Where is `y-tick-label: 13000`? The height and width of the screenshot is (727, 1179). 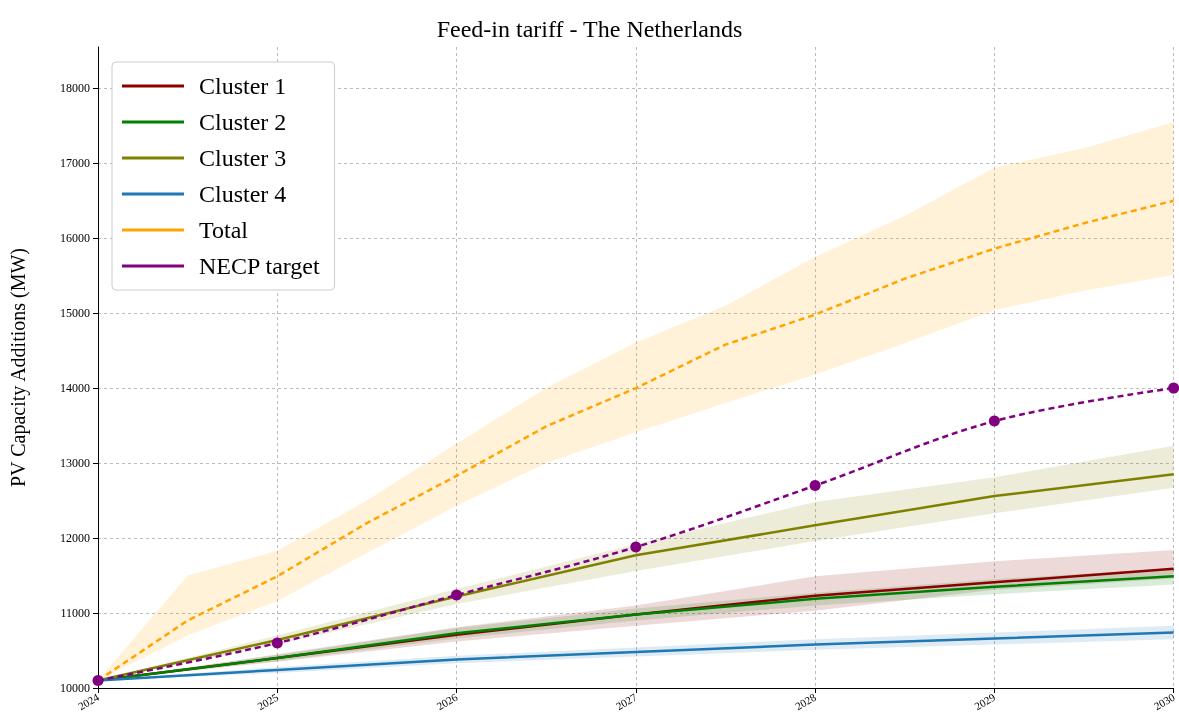
y-tick-label: 13000 is located at coordinates (75, 463).